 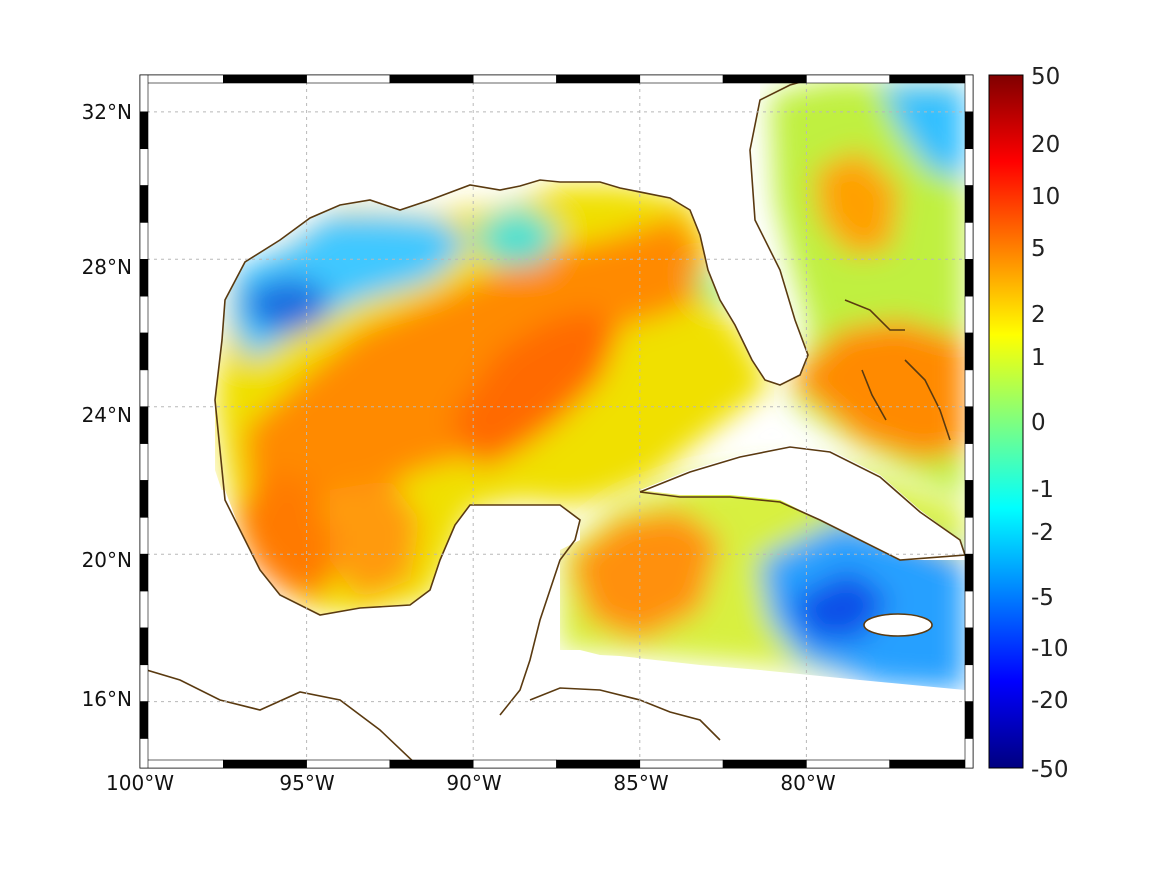 What do you see at coordinates (802, 502) in the screenshot?
I see `cuba-mask` at bounding box center [802, 502].